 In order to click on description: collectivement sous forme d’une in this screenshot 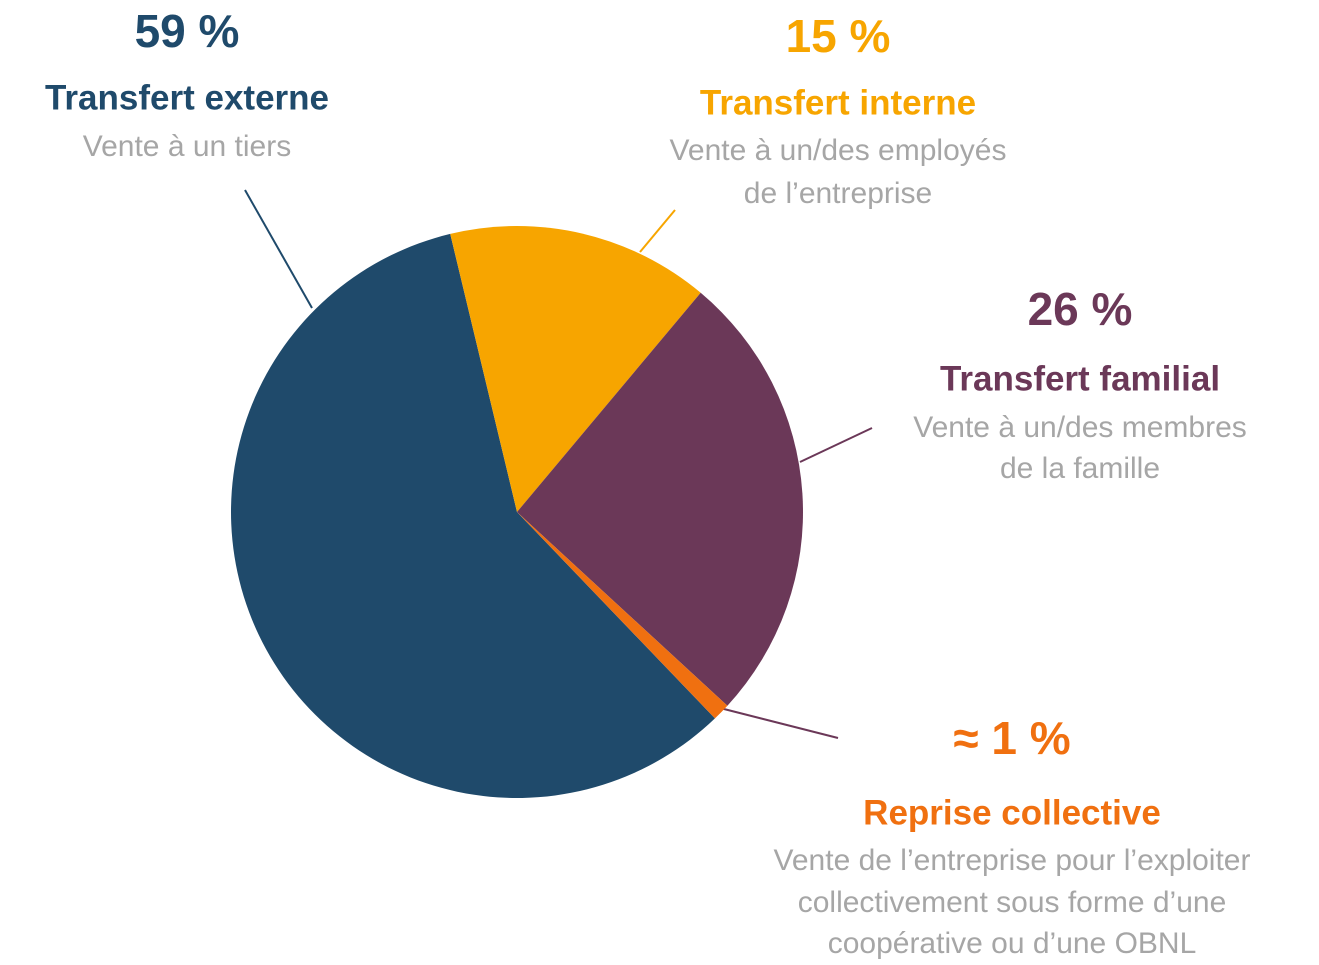, I will do `click(1012, 902)`.